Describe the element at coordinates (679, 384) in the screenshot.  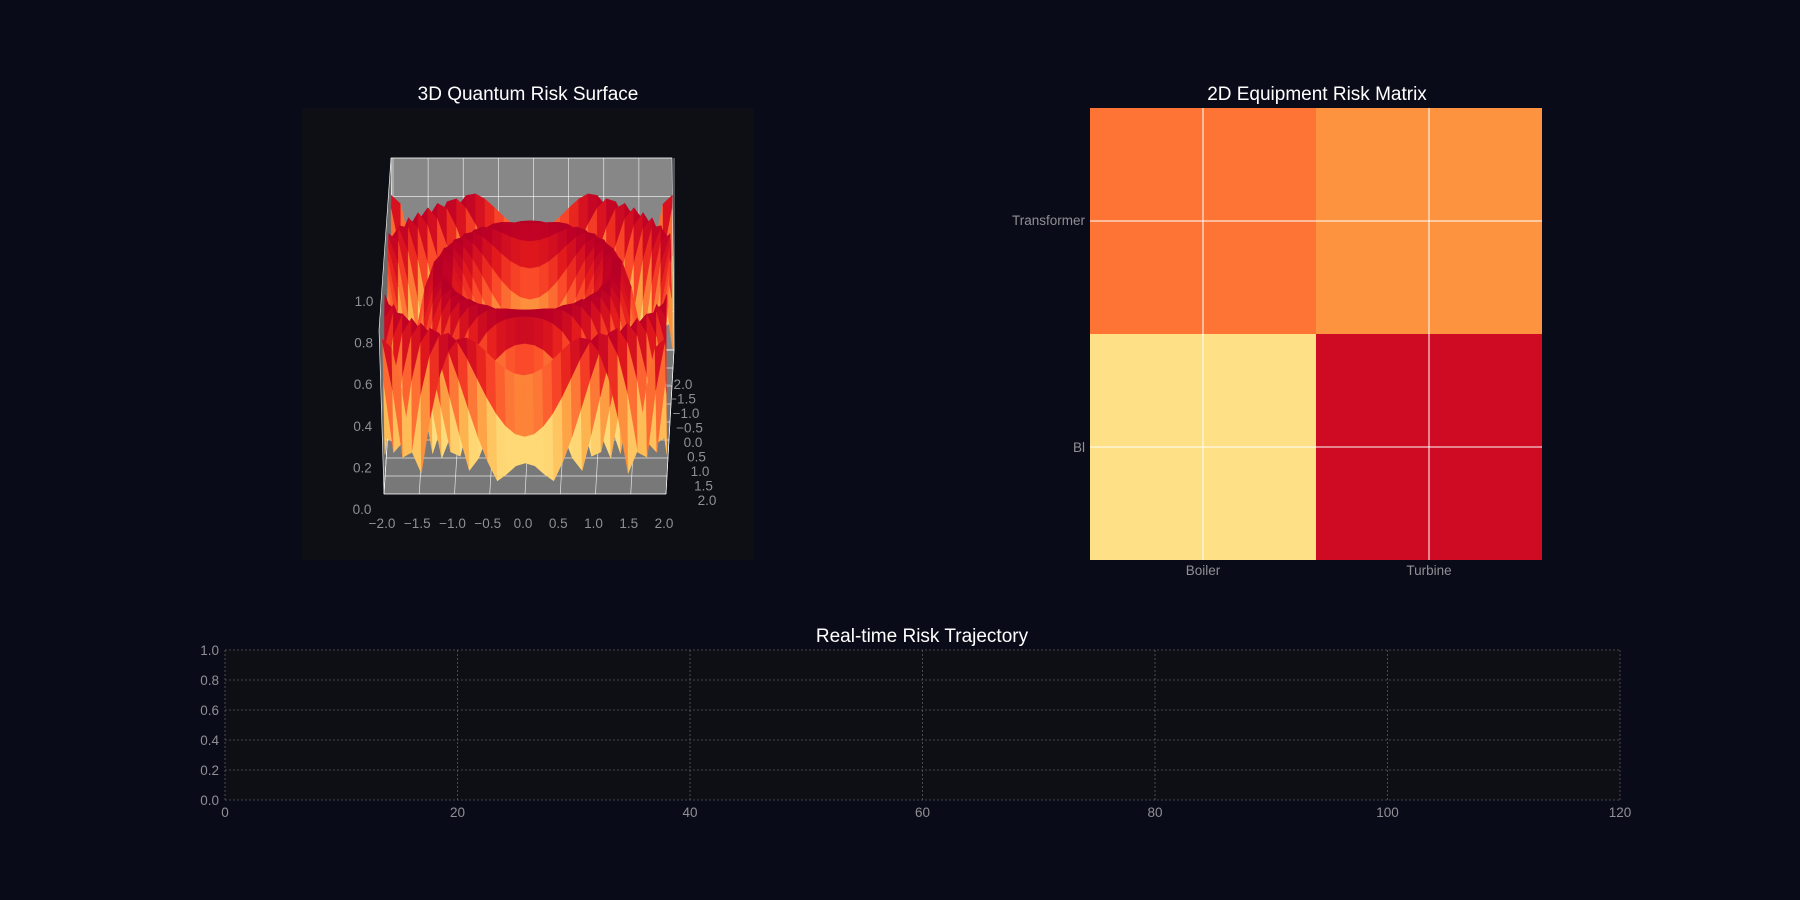
I see `surface-y-tick: −2.0` at that location.